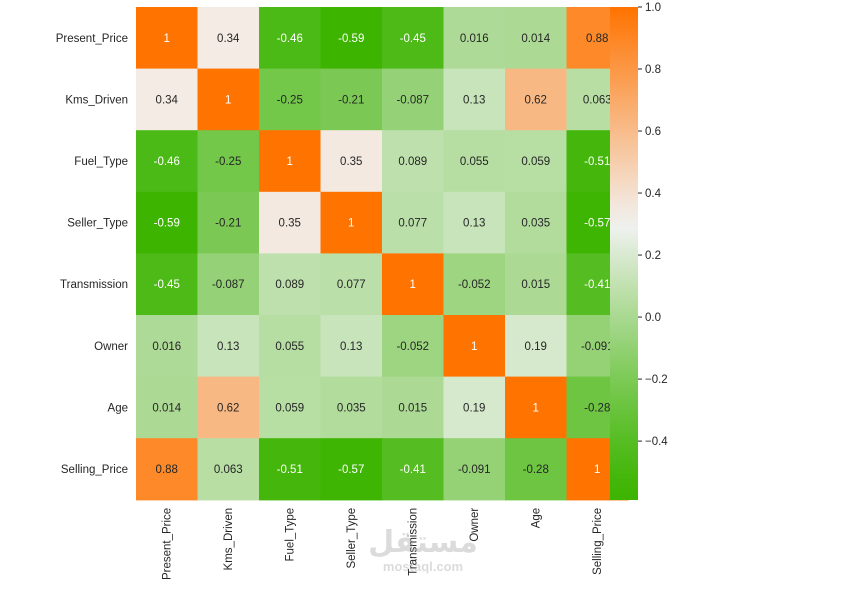 The image size is (847, 590). I want to click on cell-value-label: -0.51, so click(290, 470).